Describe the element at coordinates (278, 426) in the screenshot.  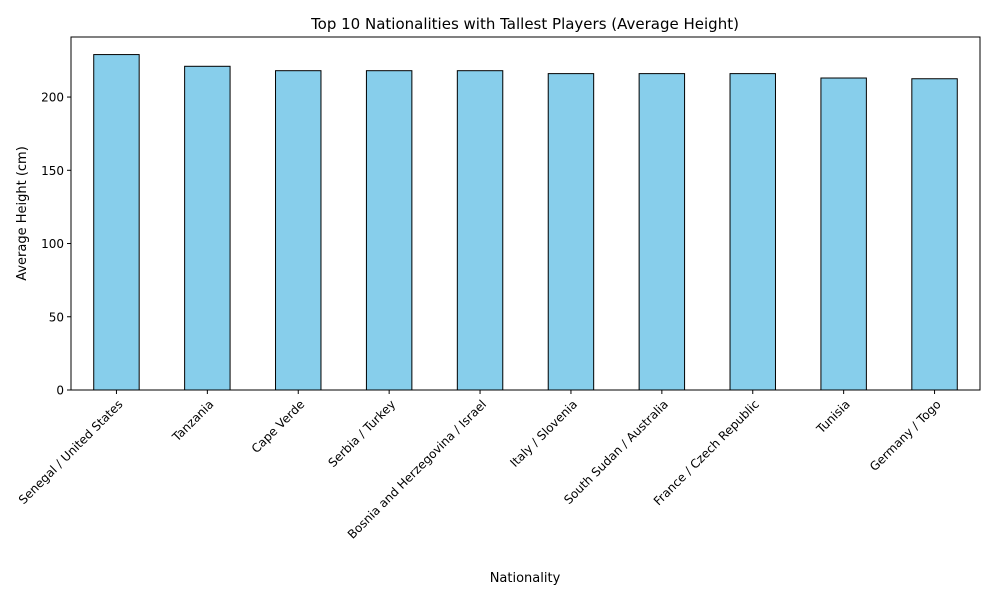
I see `x-tick-label-2: Cape Verde` at that location.